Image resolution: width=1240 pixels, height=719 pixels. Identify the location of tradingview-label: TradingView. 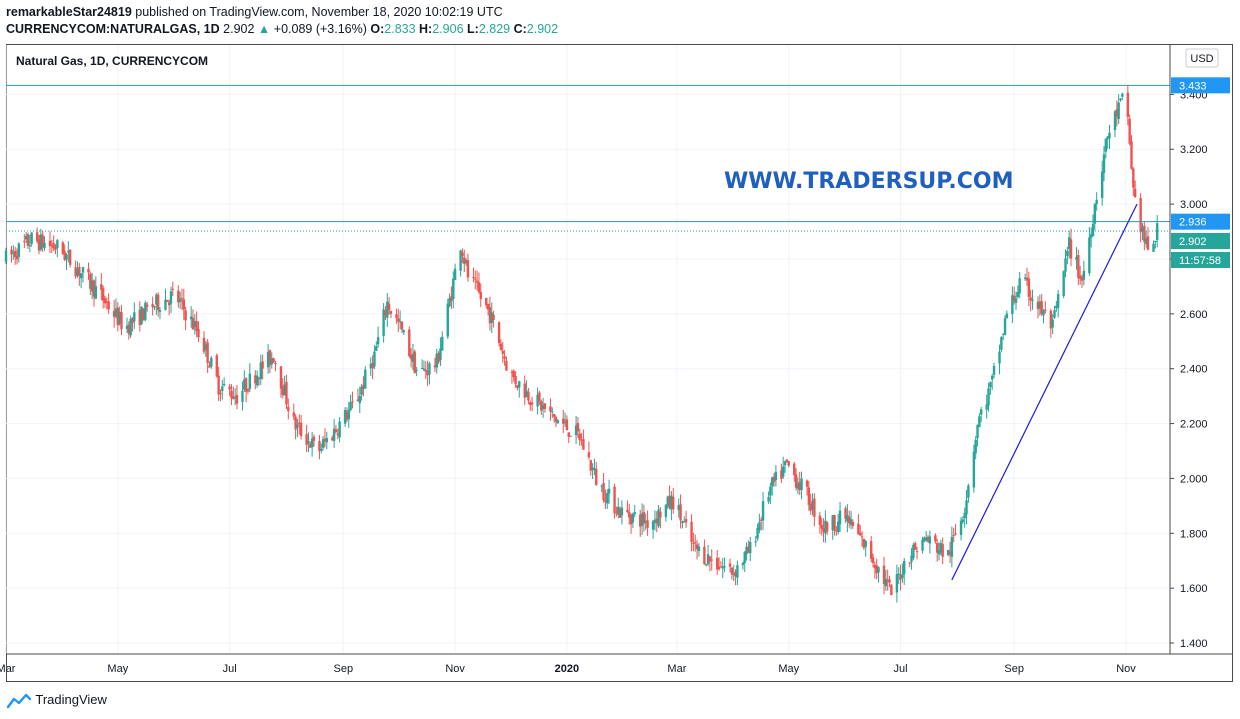
(71, 699).